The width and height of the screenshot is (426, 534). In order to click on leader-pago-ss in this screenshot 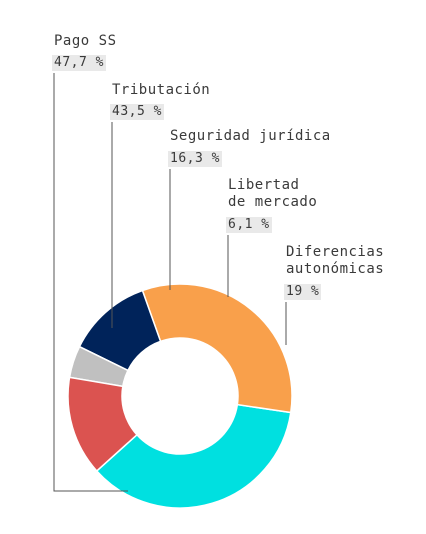, I will do `click(90, 282)`.